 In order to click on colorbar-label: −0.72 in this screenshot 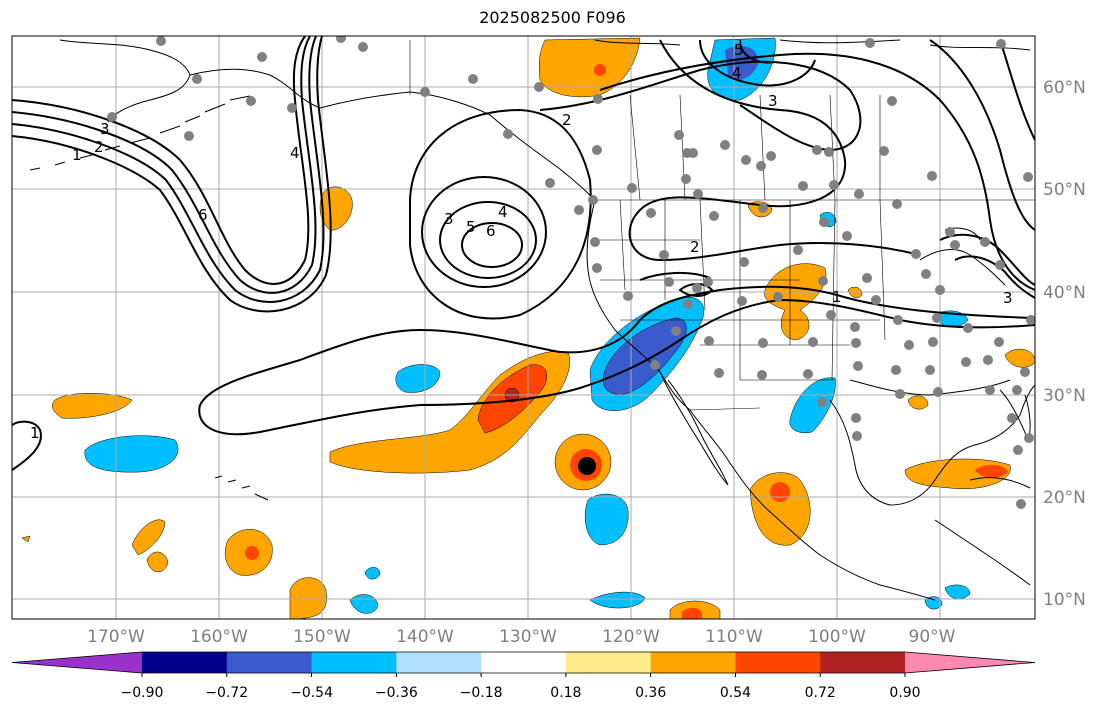, I will do `click(226, 693)`.